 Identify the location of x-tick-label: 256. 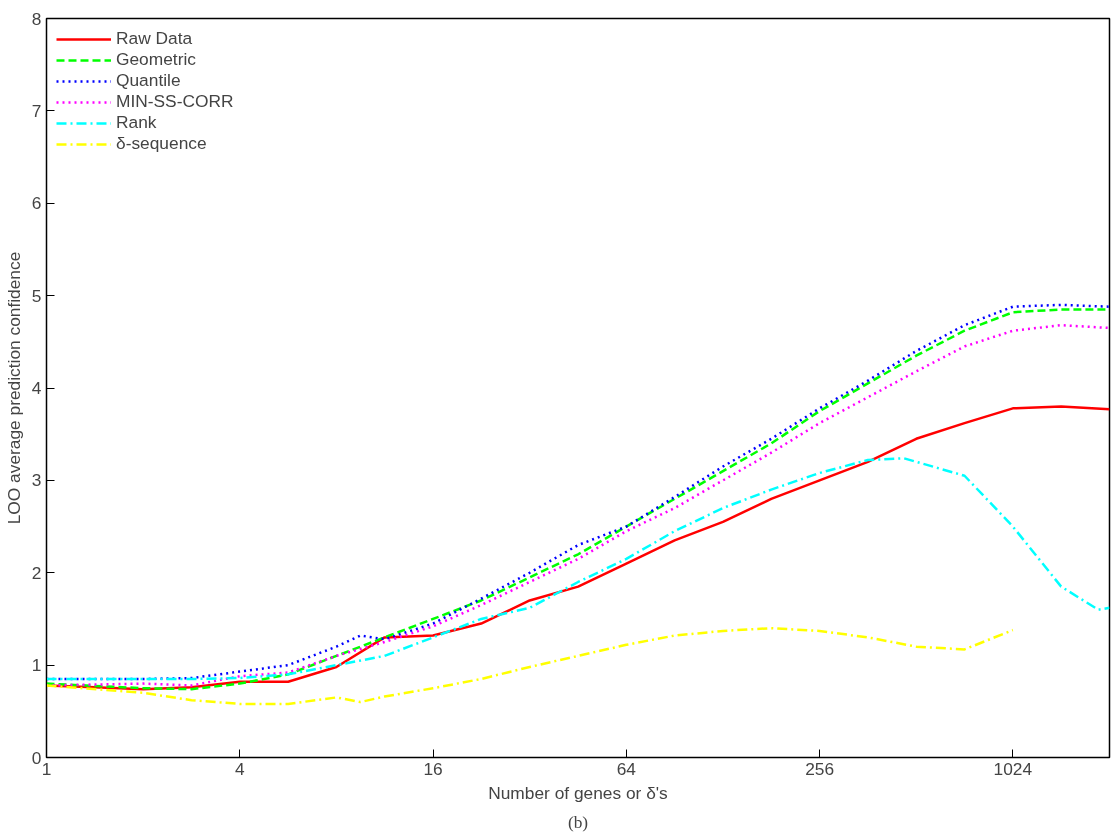
(820, 768).